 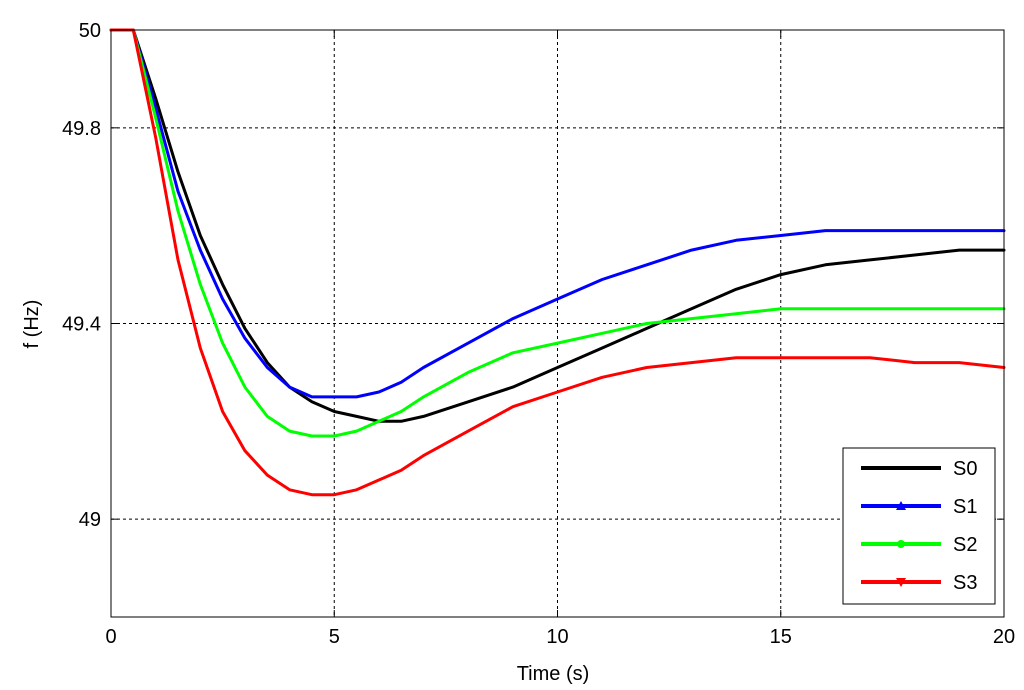 What do you see at coordinates (901, 505) in the screenshot?
I see `legend-marker-triangle` at bounding box center [901, 505].